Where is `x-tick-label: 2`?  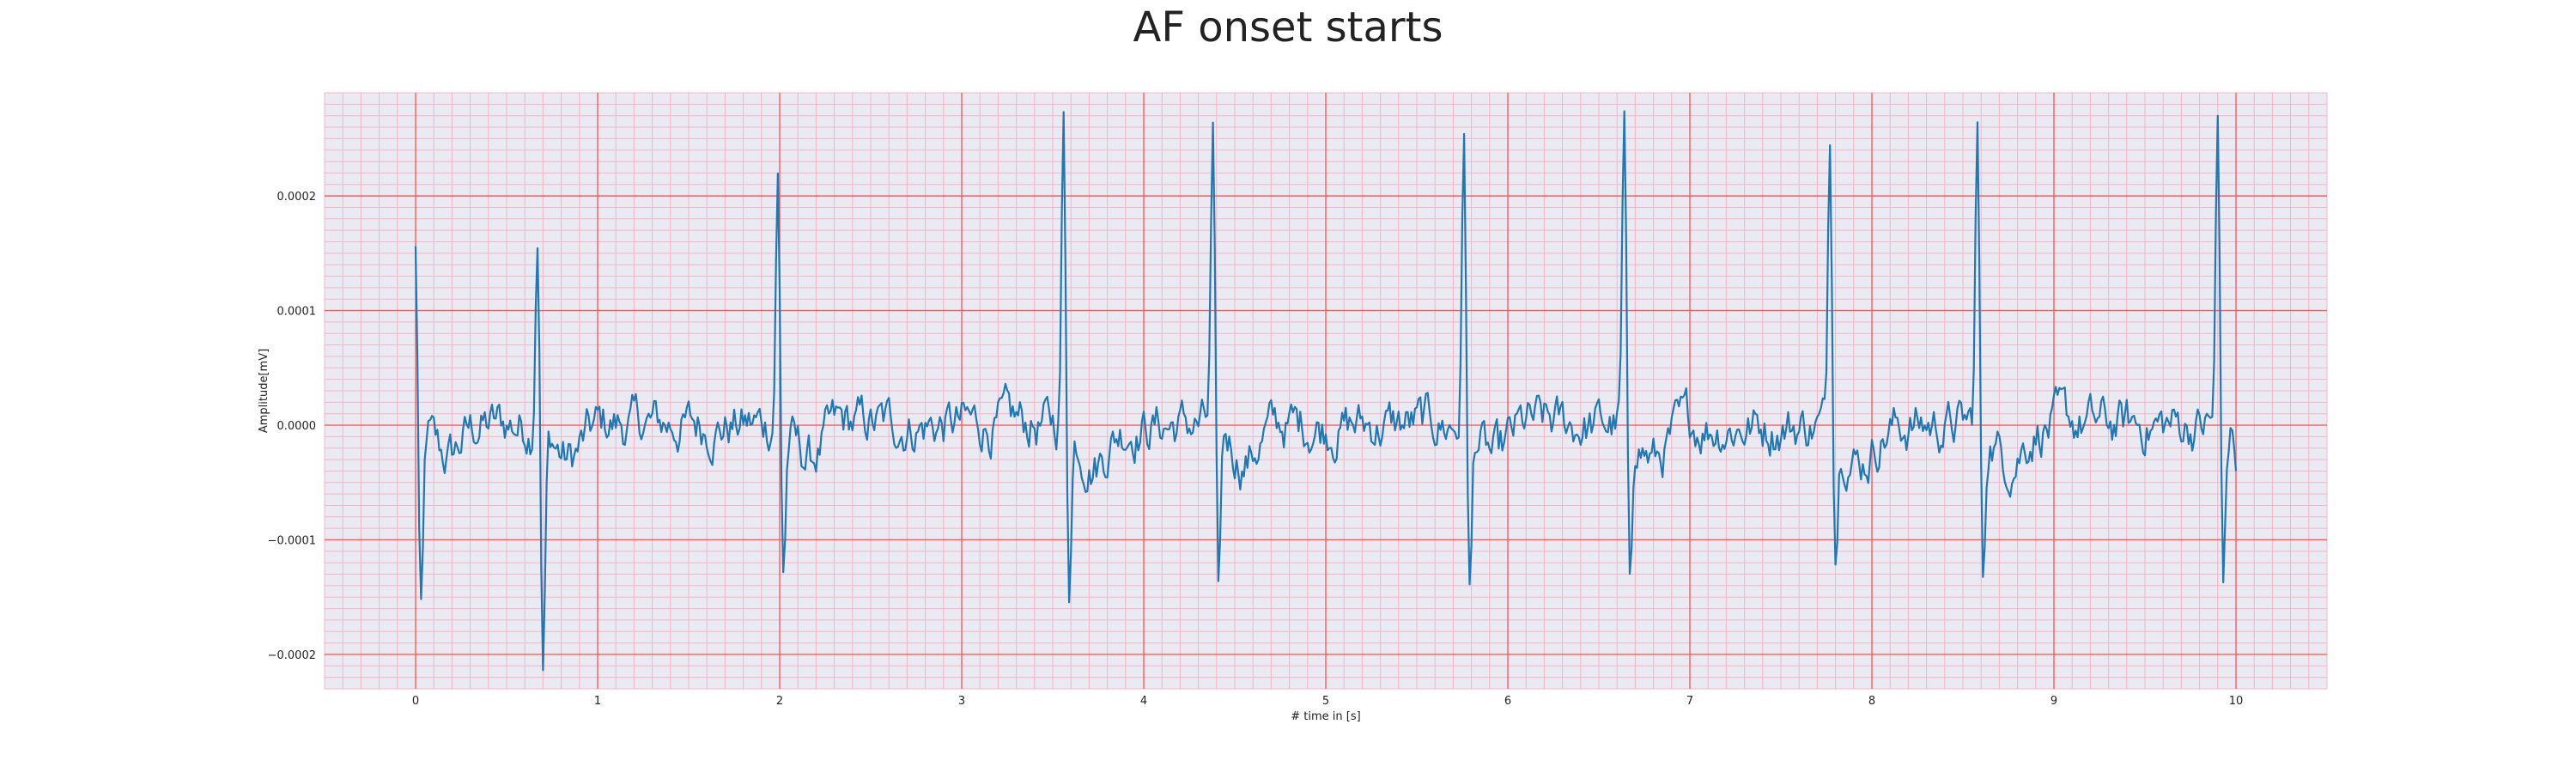 x-tick-label: 2 is located at coordinates (779, 701).